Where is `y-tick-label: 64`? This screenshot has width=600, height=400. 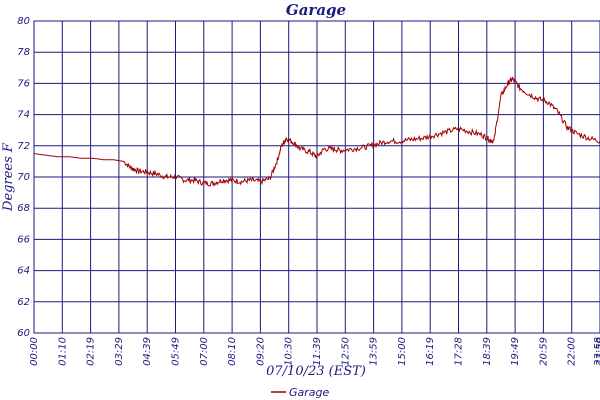
y-tick-label: 64 is located at coordinates (23, 271).